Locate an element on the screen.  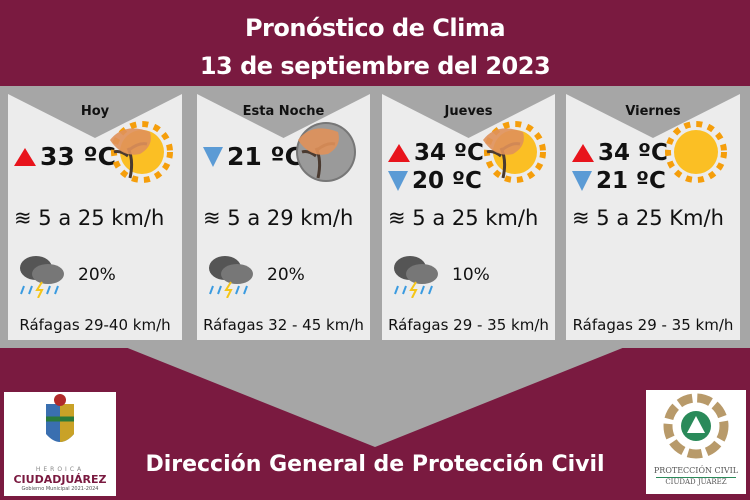
card-day: Hoy is located at coordinates (95, 111).